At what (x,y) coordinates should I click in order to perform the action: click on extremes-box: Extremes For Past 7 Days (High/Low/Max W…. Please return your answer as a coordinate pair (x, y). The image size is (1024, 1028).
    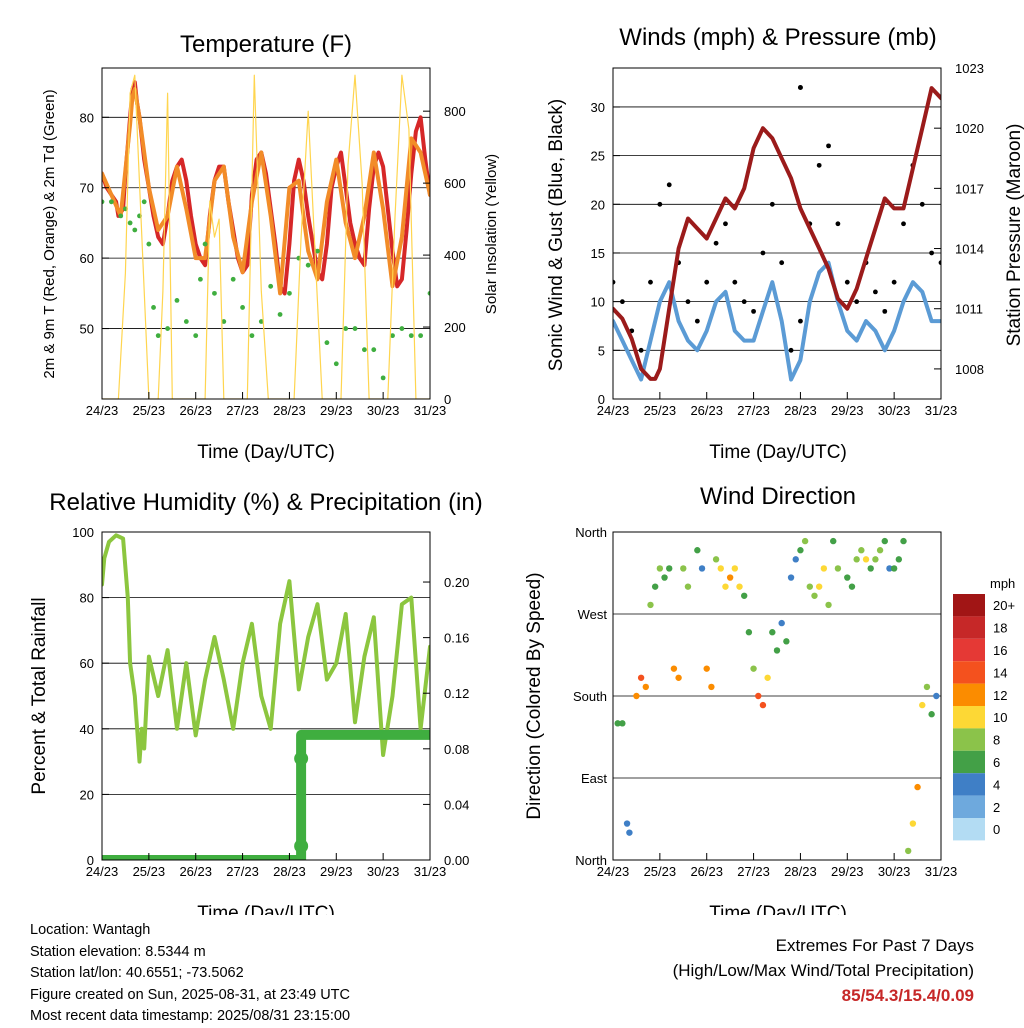
    Looking at the image, I should click on (823, 970).